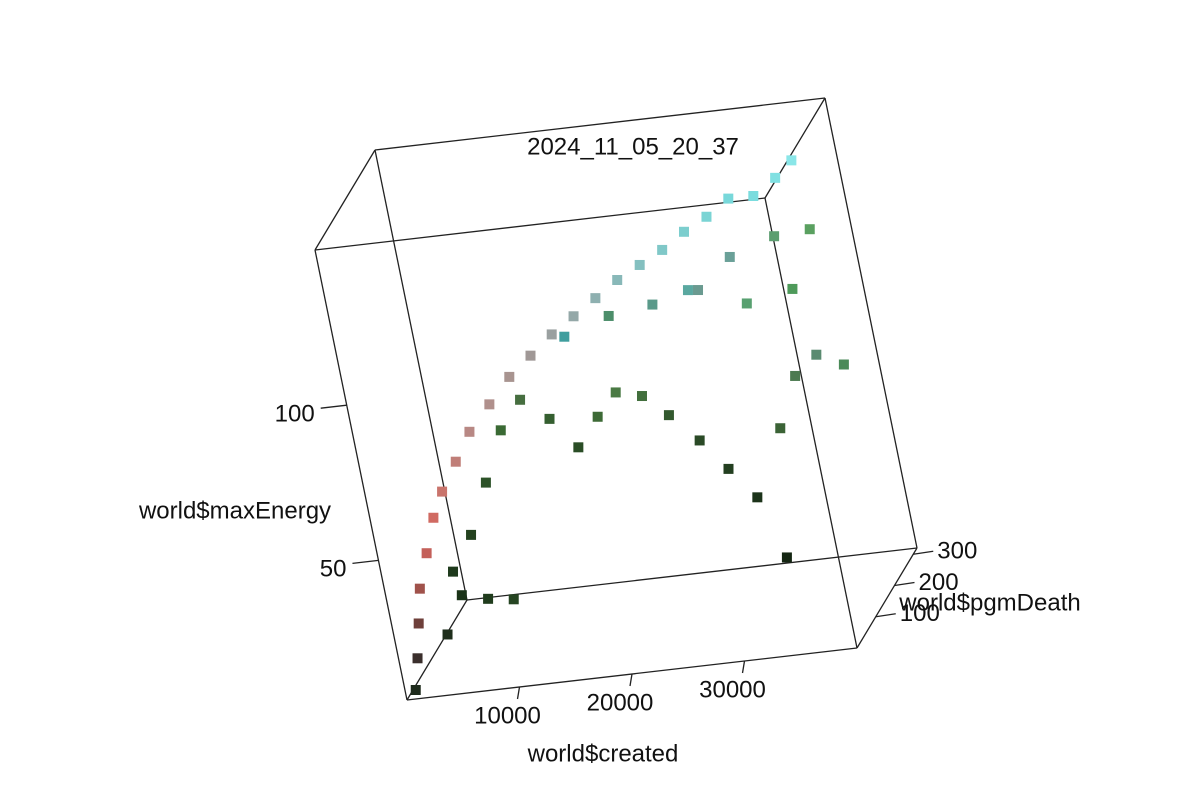  I want to click on z-tick-label: 100, so click(295, 414).